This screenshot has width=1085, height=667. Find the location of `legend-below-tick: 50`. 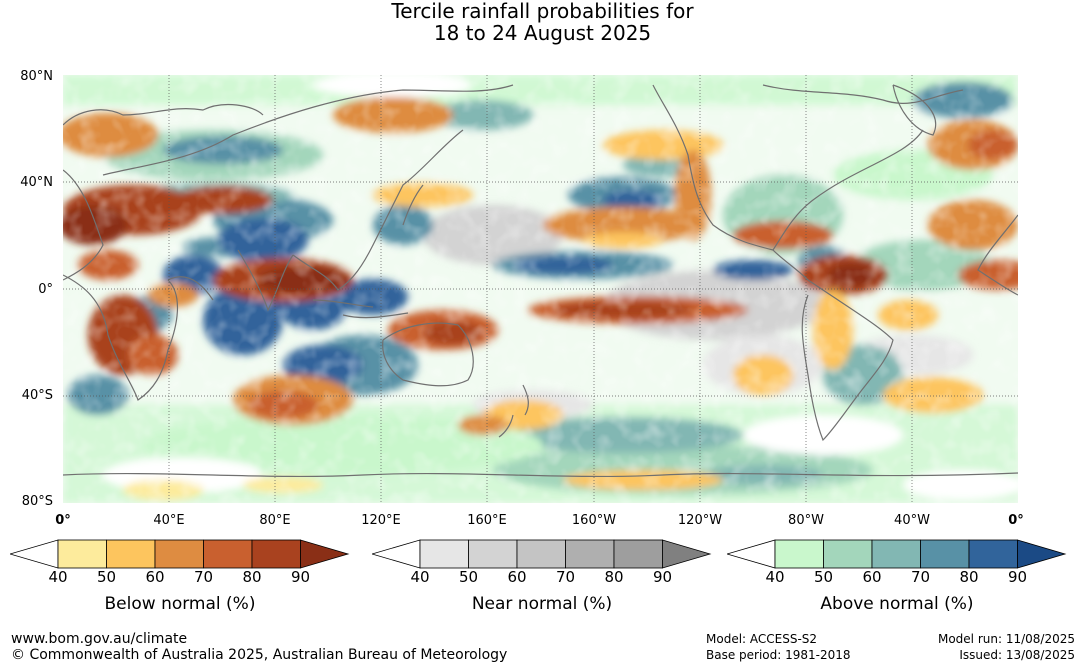

legend-below-tick: 50 is located at coordinates (106, 577).